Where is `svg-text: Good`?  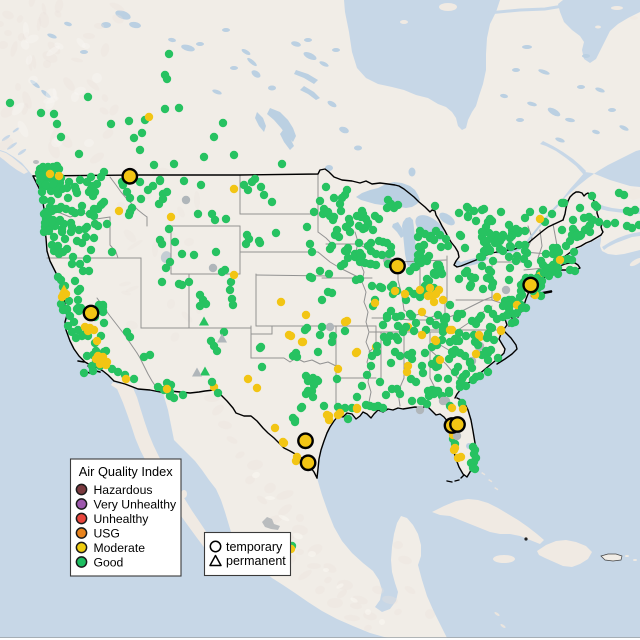
svg-text: Good is located at coordinates (109, 563).